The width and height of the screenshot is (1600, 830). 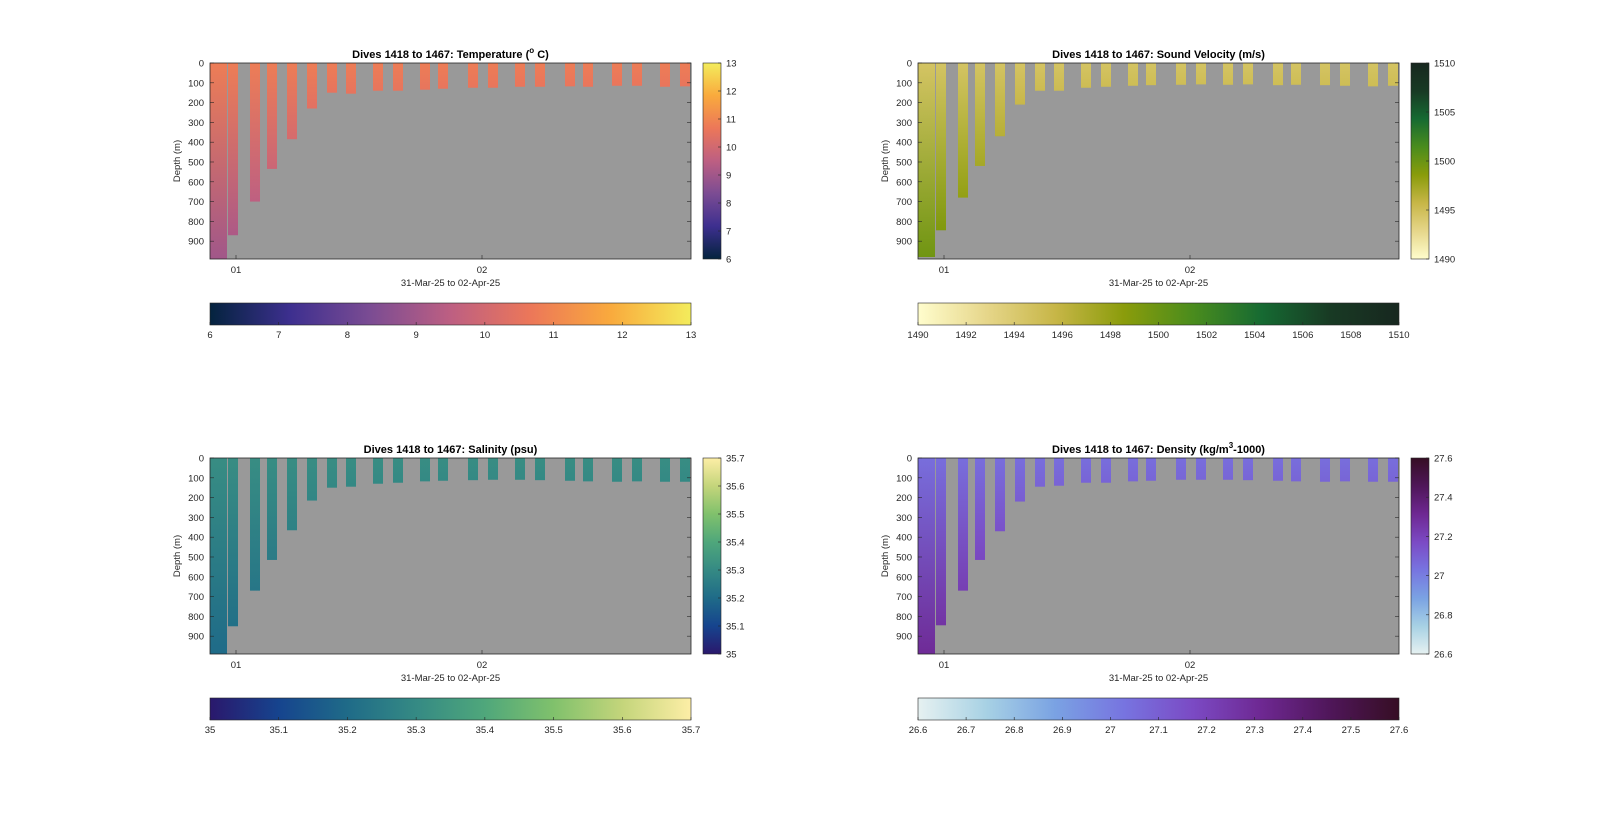 I want to click on vertical-colorbar-tick-label: 26.8, so click(x=1443, y=615).